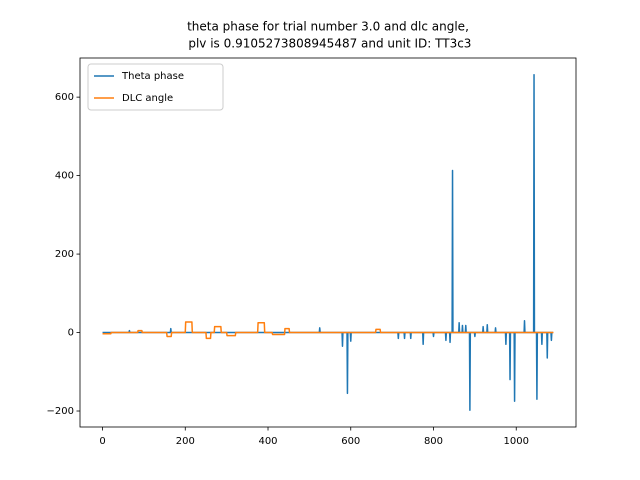 The width and height of the screenshot is (640, 480). I want to click on x-tick-label: 400, so click(267, 441).